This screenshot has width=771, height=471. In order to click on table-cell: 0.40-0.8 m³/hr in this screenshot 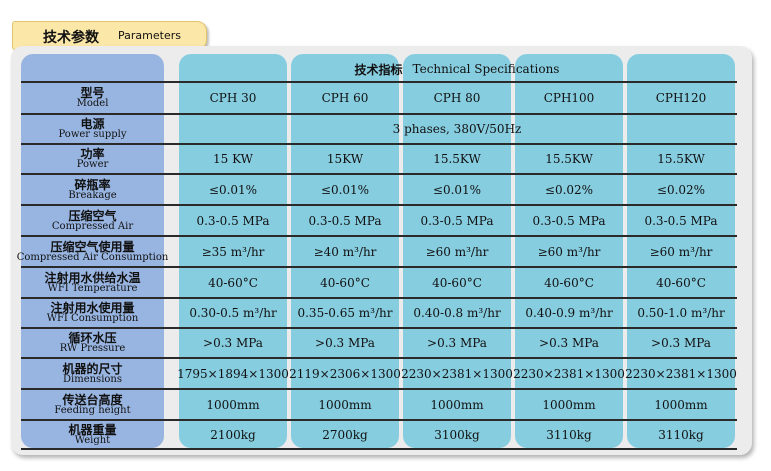, I will do `click(457, 313)`.